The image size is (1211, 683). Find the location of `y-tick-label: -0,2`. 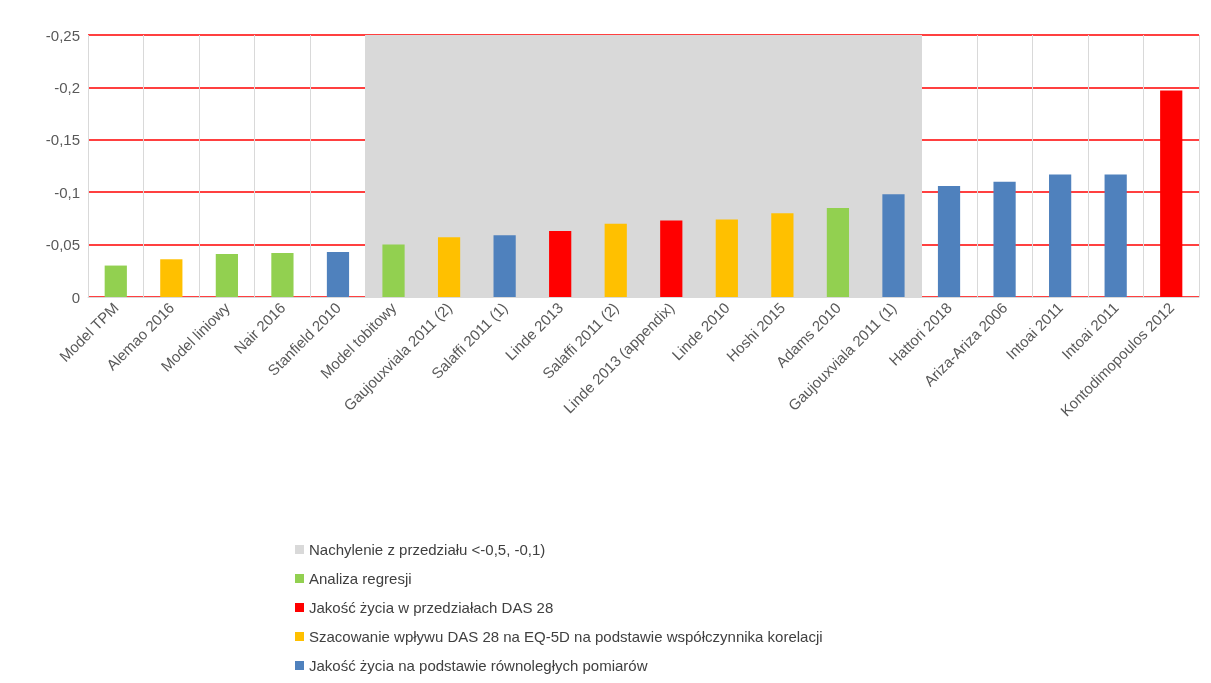

y-tick-label: -0,2 is located at coordinates (67, 87).